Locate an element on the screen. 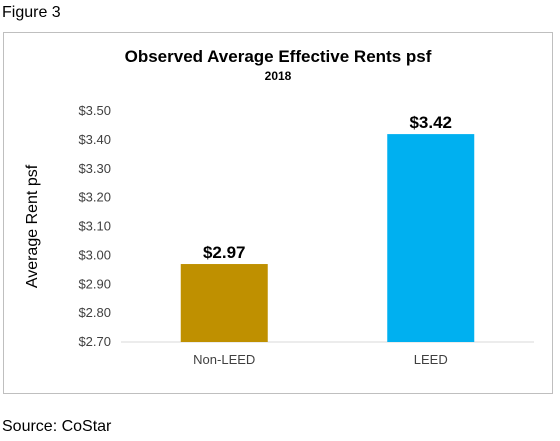  bar-non-leed is located at coordinates (224, 303).